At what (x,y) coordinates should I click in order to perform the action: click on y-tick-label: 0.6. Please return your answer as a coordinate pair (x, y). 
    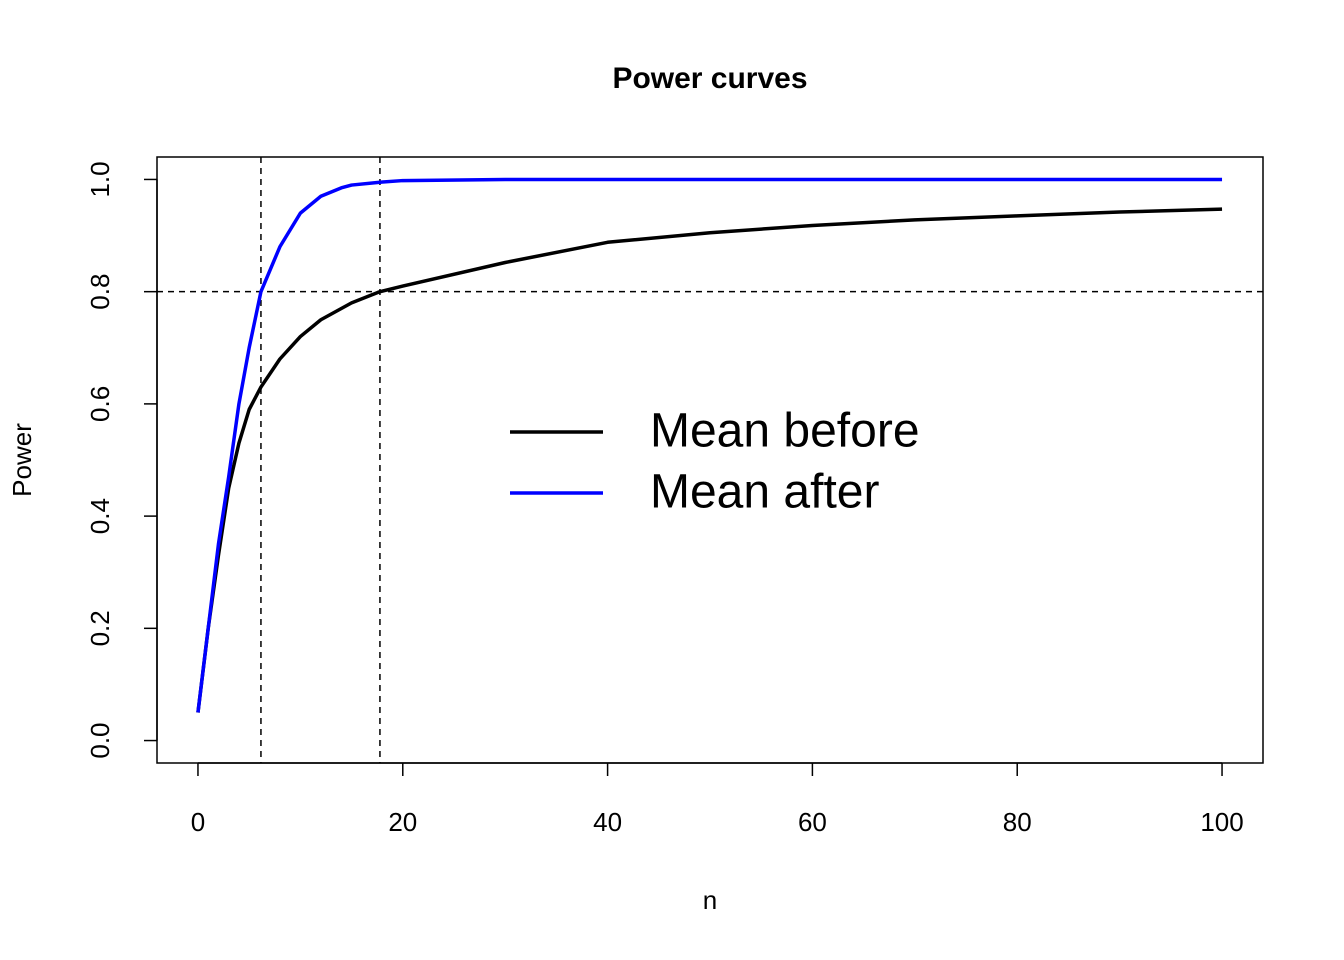
    Looking at the image, I should click on (100, 404).